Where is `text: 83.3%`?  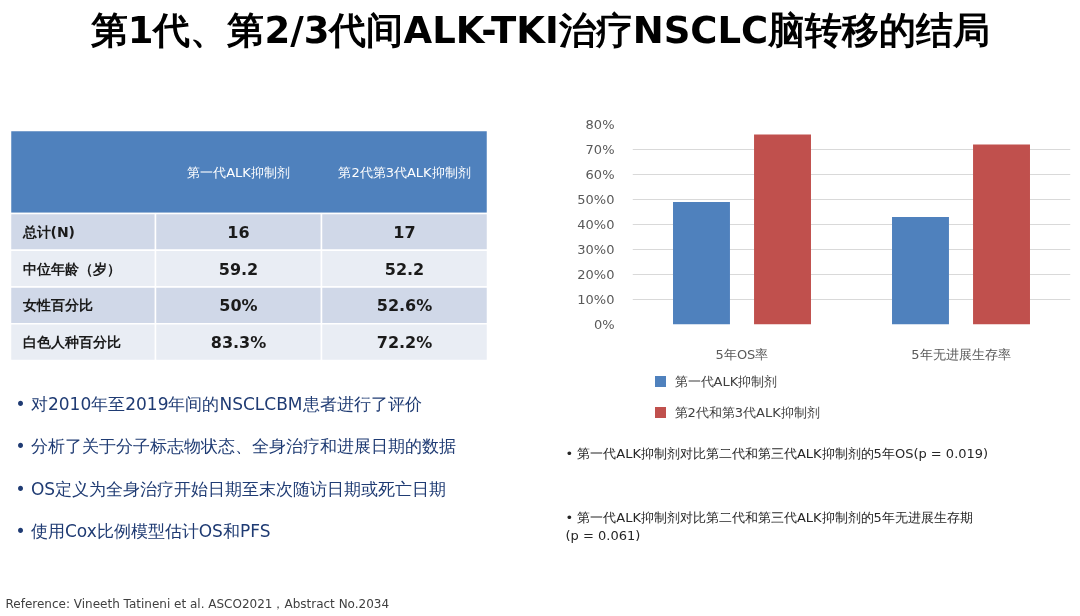 text: 83.3% is located at coordinates (238, 342).